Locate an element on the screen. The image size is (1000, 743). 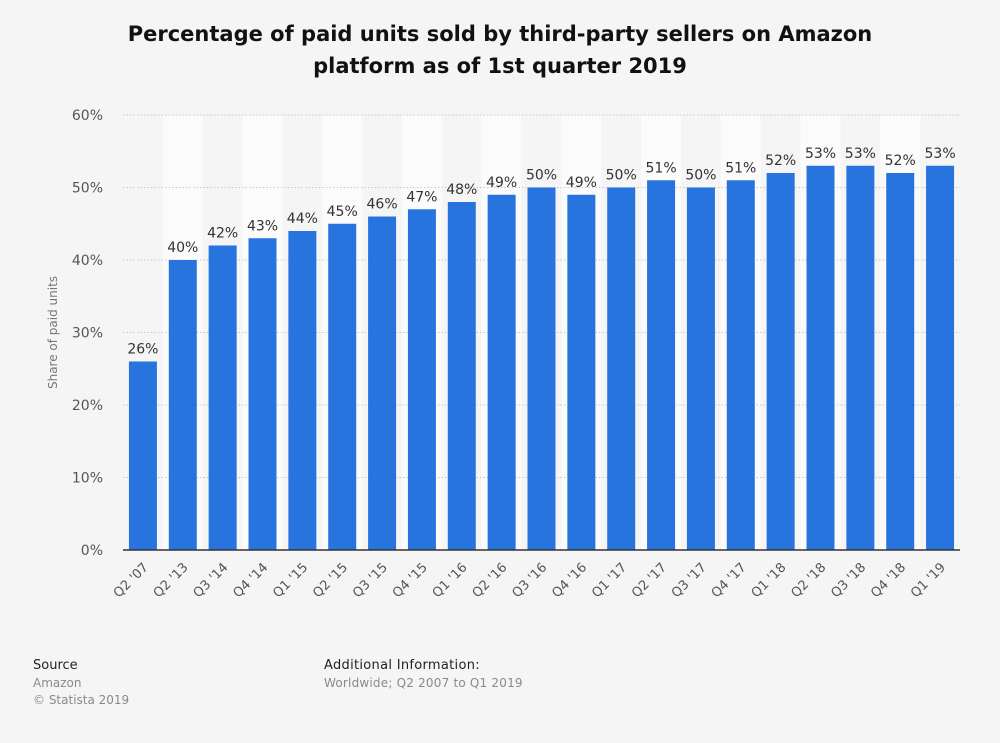
y-tick-label: 0% is located at coordinates (92, 551).